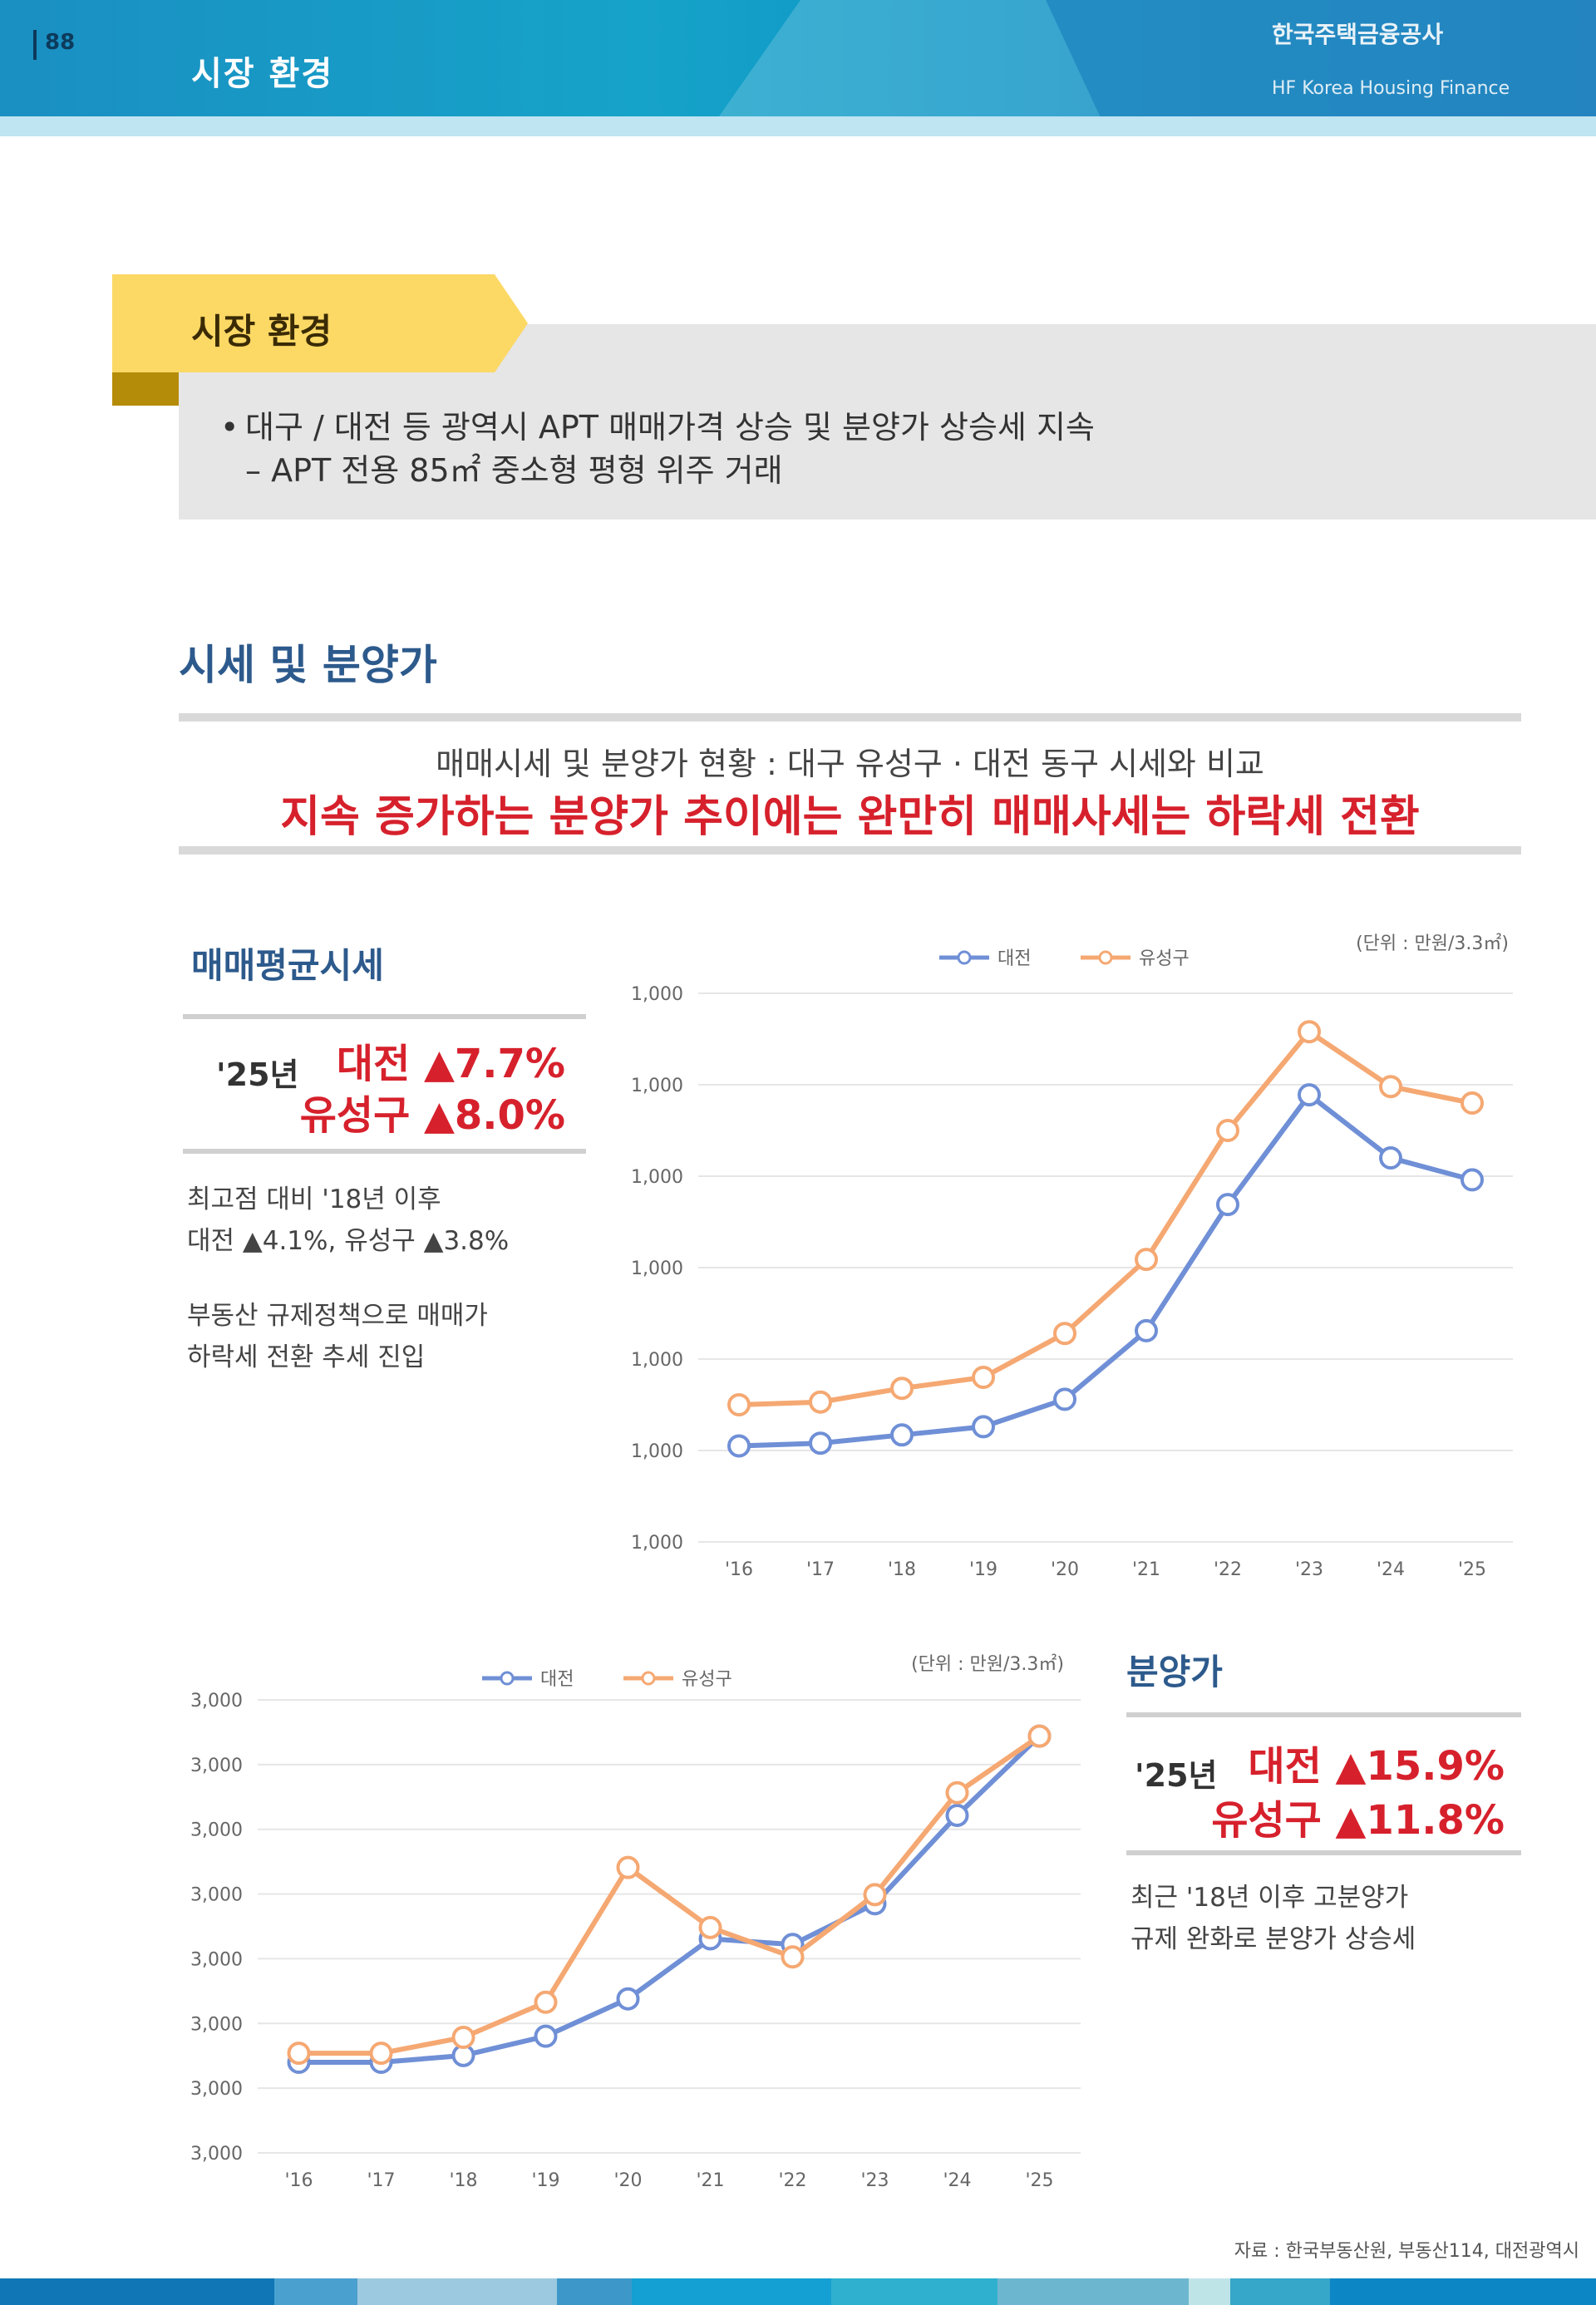  I want to click on summary-tab, so click(320, 323).